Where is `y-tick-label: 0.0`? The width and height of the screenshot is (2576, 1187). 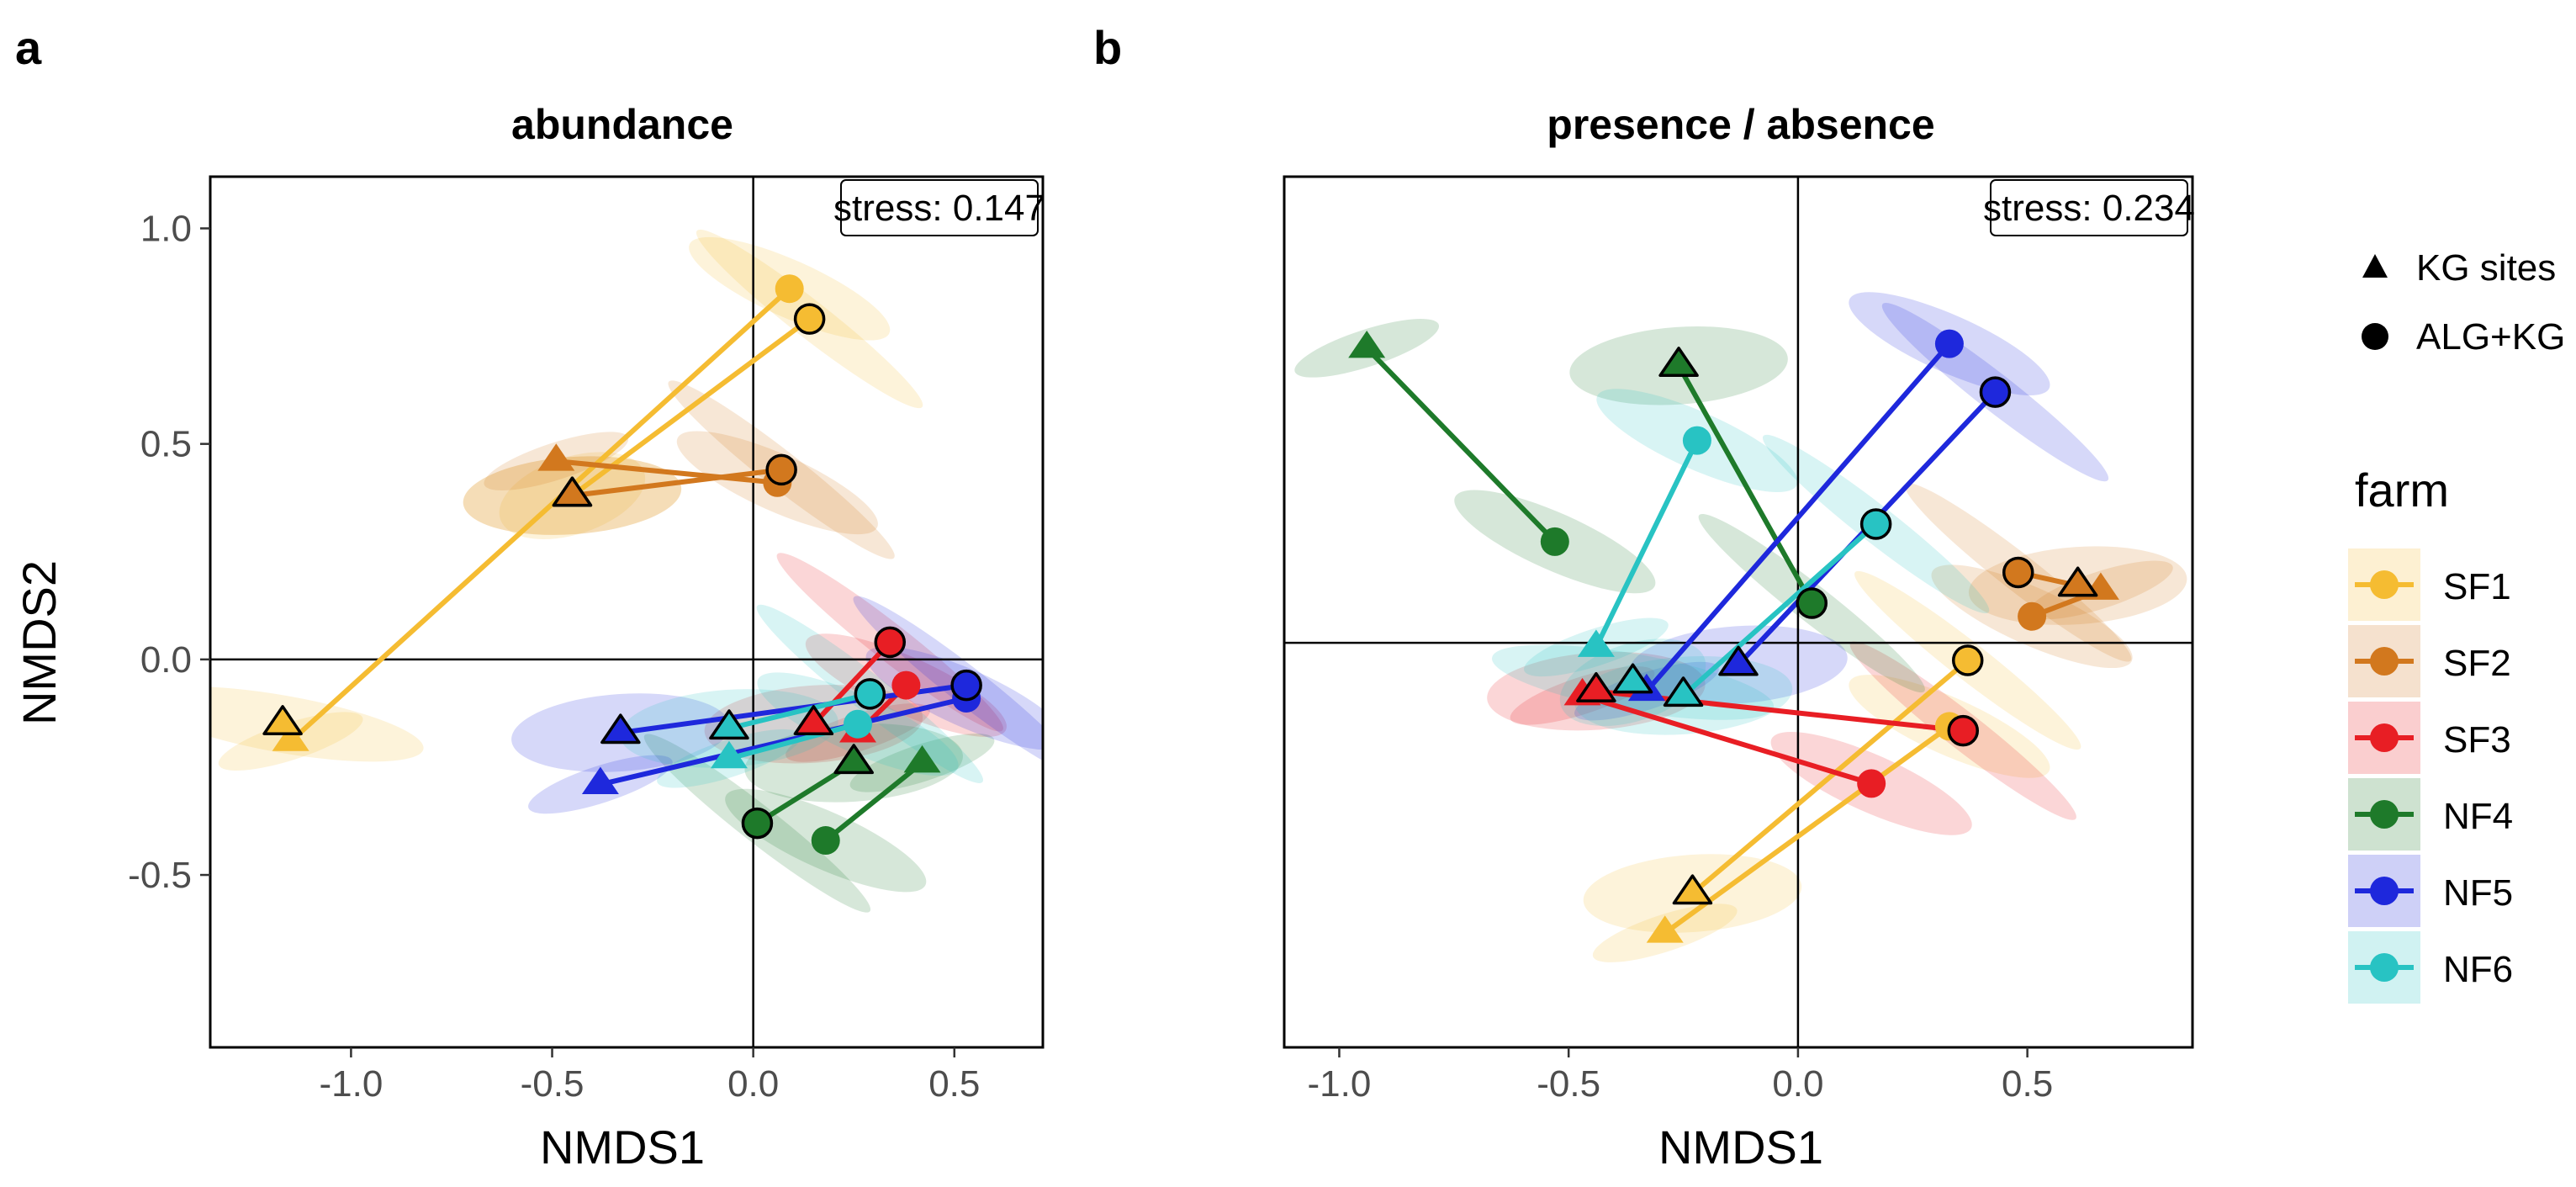
y-tick-label: 0.0 is located at coordinates (166, 660).